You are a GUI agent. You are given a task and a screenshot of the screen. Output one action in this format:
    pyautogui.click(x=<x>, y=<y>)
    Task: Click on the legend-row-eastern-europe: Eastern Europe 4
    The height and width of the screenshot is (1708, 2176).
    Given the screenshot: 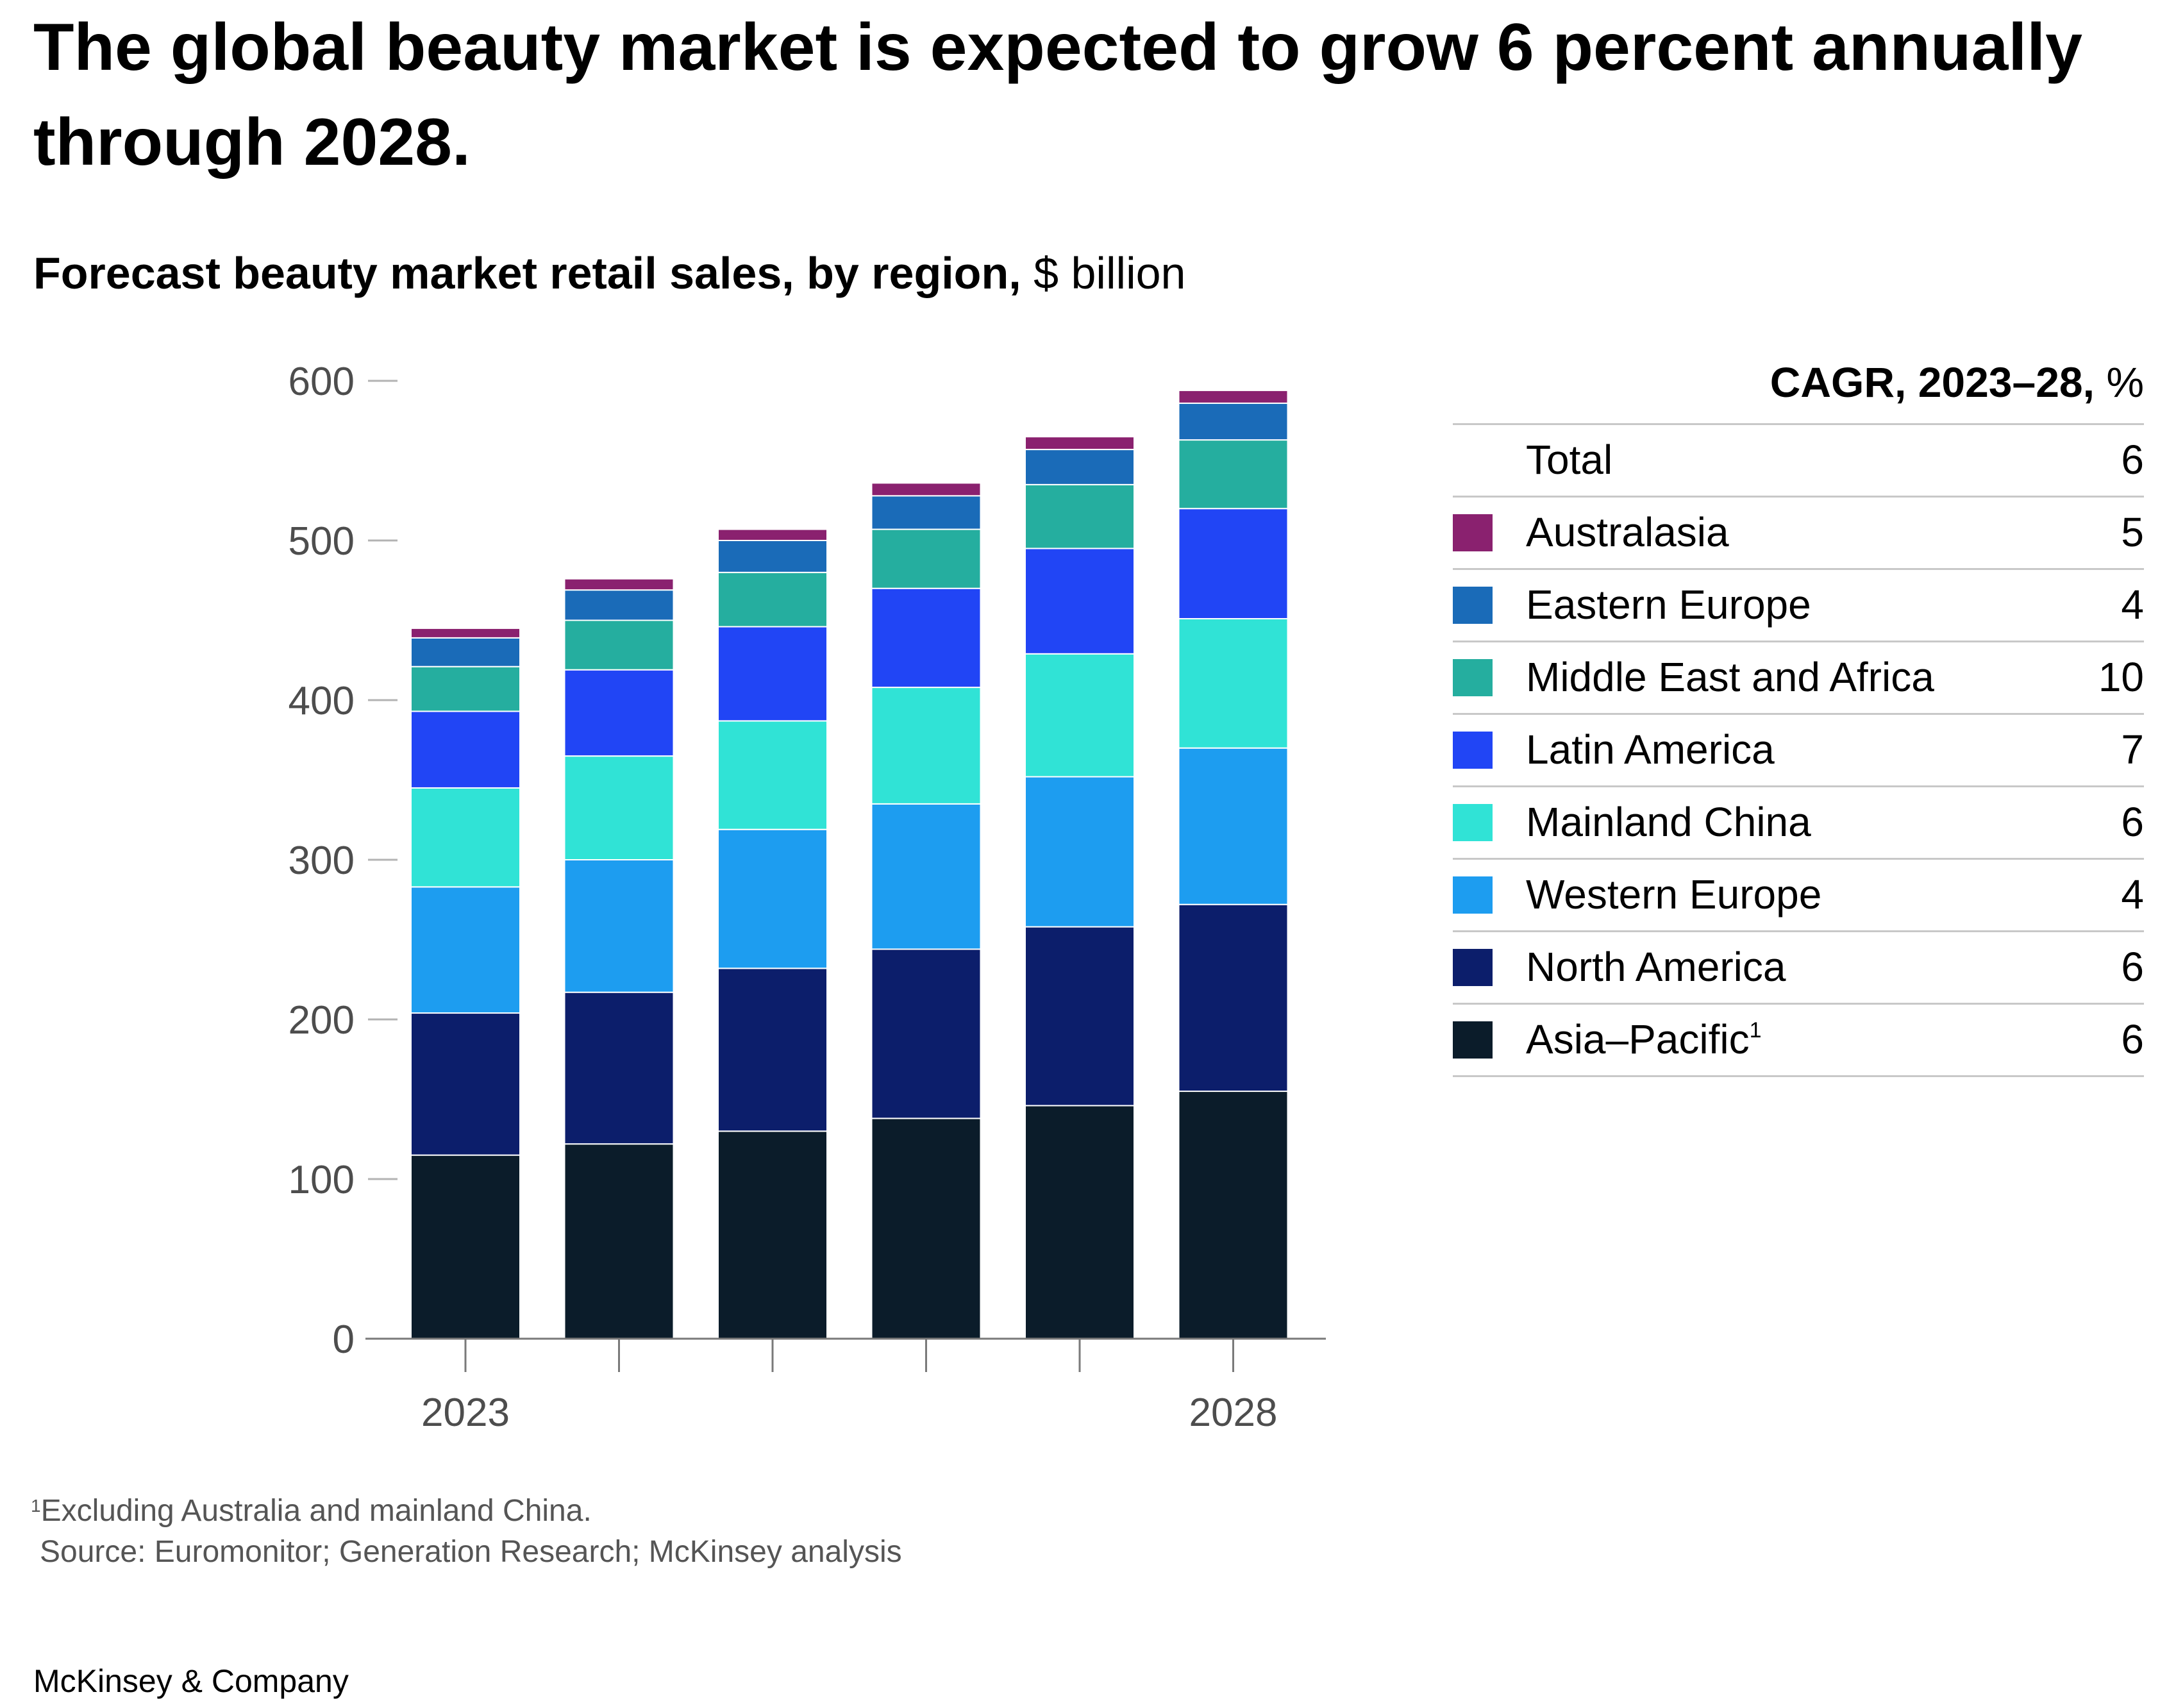 What is the action you would take?
    pyautogui.click(x=1799, y=604)
    